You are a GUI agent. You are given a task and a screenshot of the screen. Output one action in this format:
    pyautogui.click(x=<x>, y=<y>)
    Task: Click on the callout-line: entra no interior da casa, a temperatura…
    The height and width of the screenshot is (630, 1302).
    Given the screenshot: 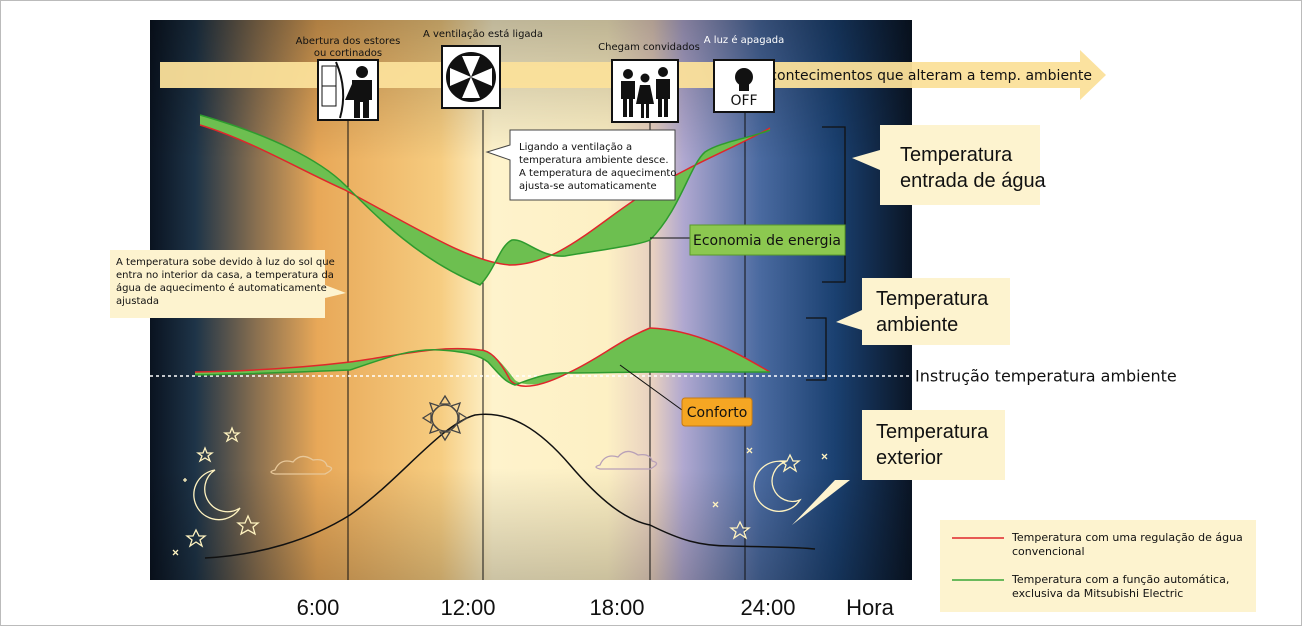 What is the action you would take?
    pyautogui.click(x=225, y=275)
    